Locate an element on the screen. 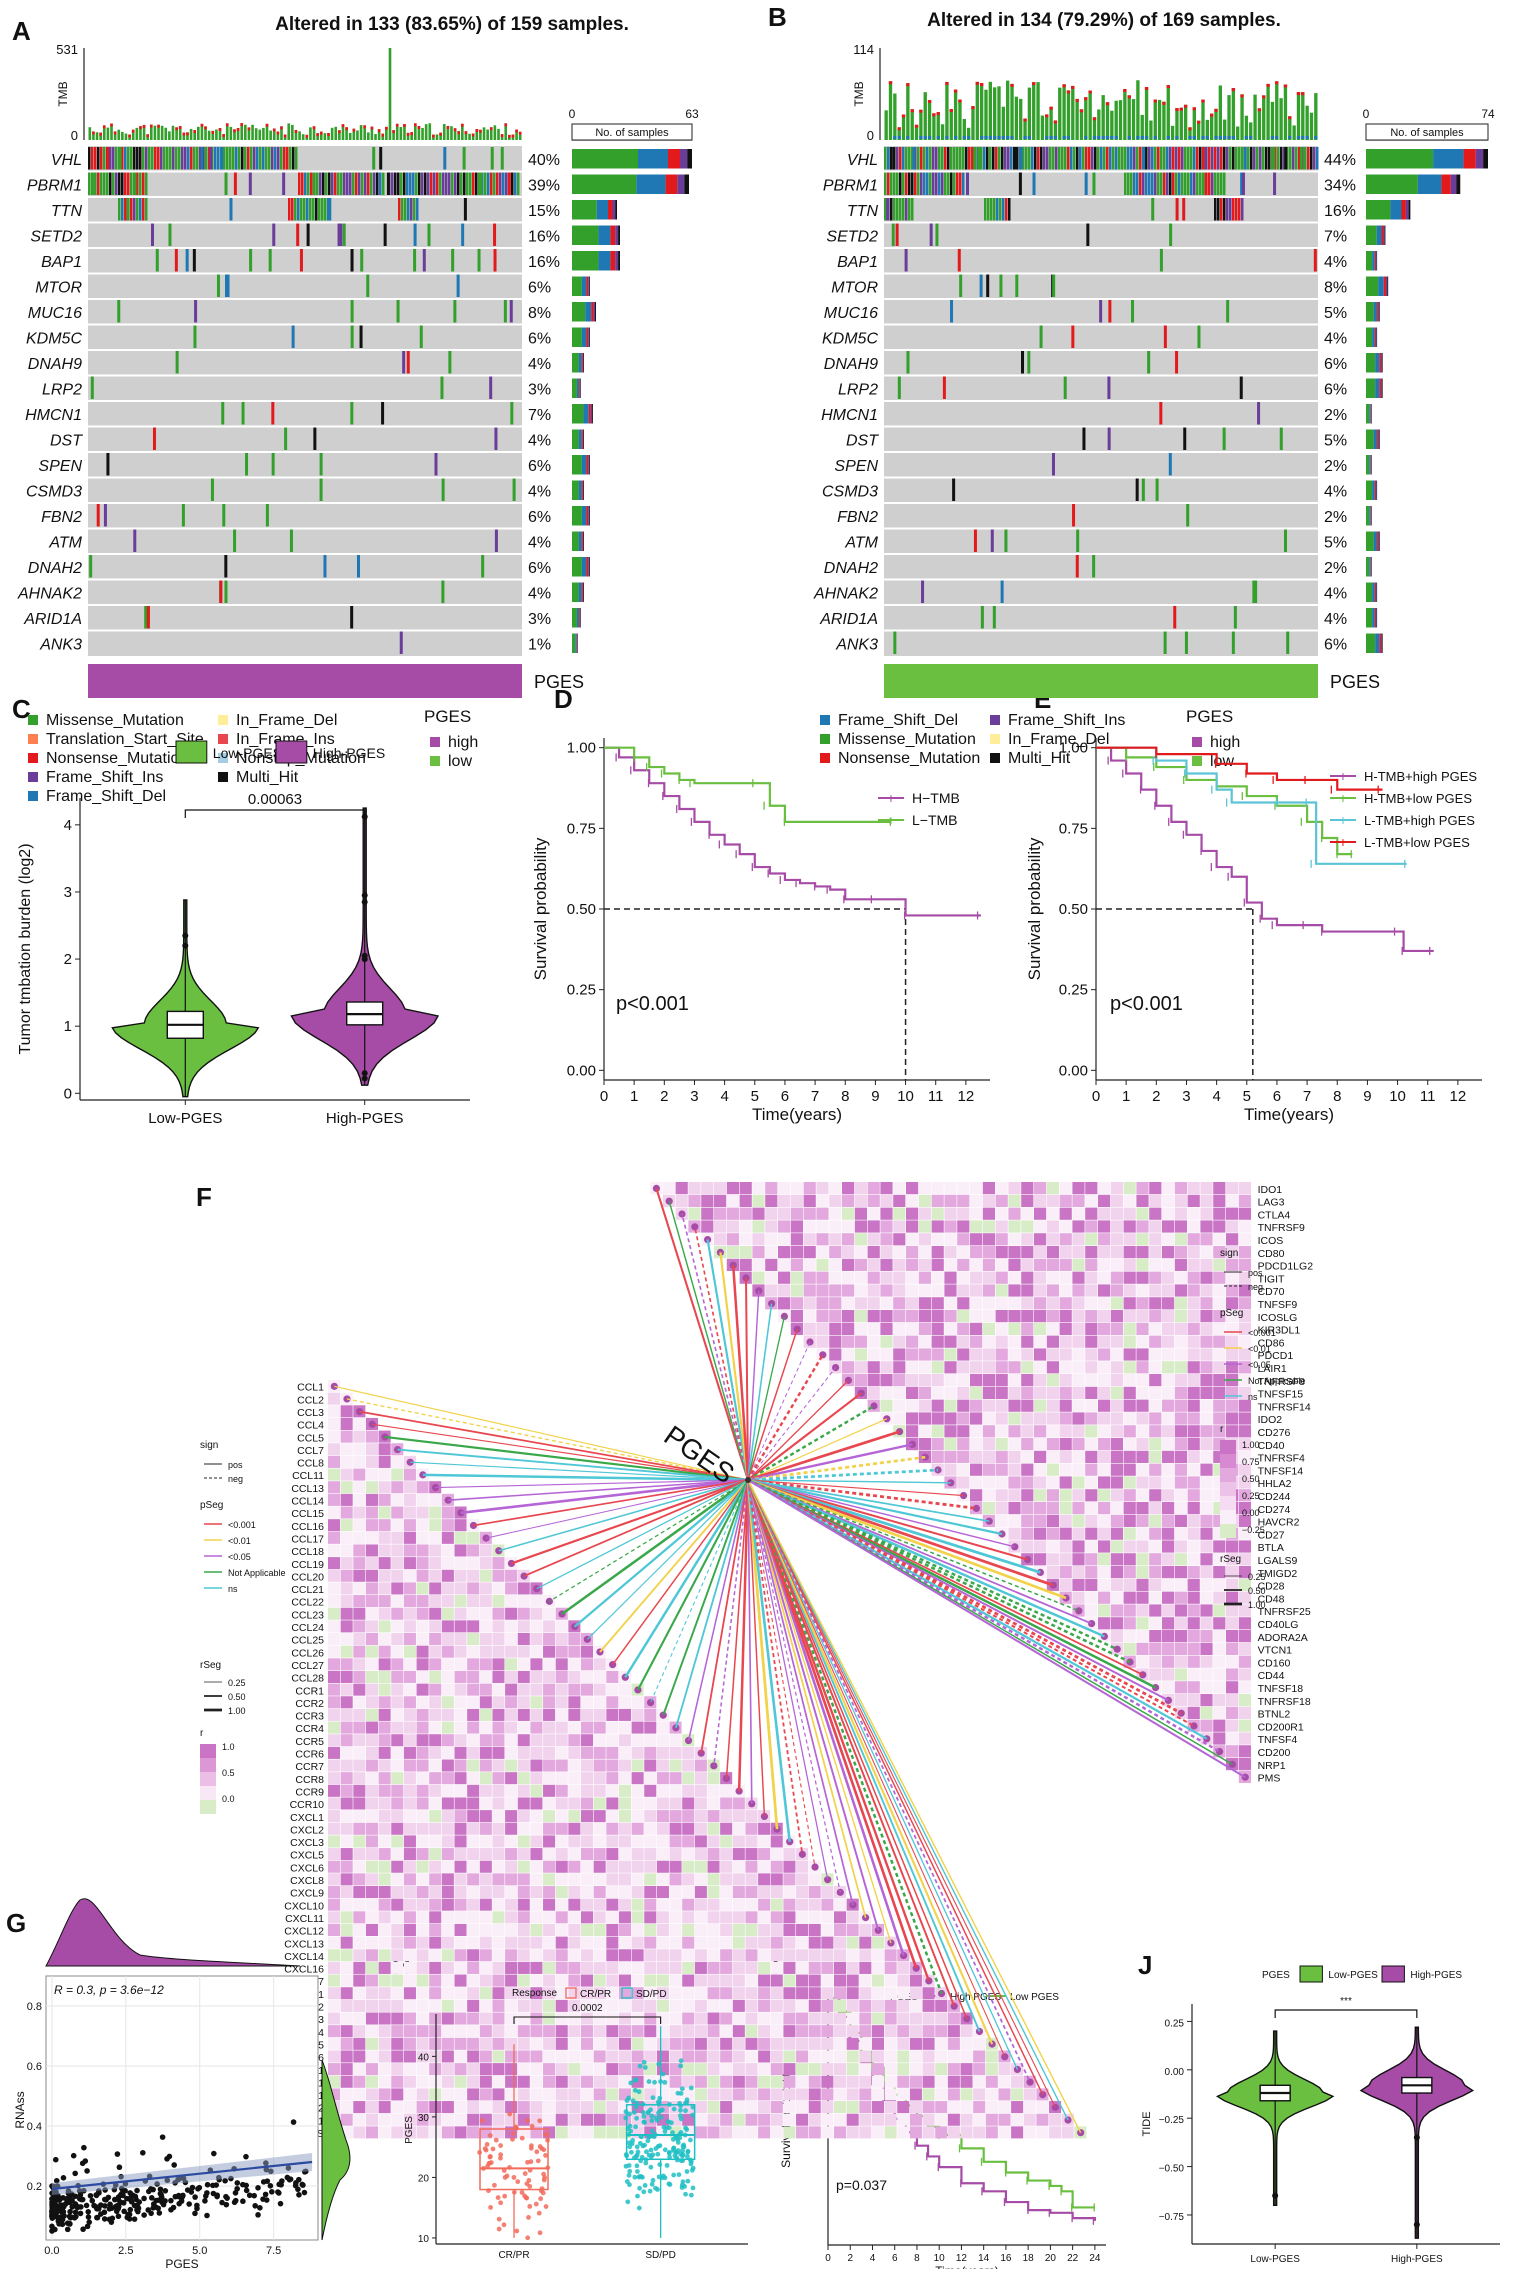 The width and height of the screenshot is (1516, 2269). legend-swatch is located at coordinates (223, 739).